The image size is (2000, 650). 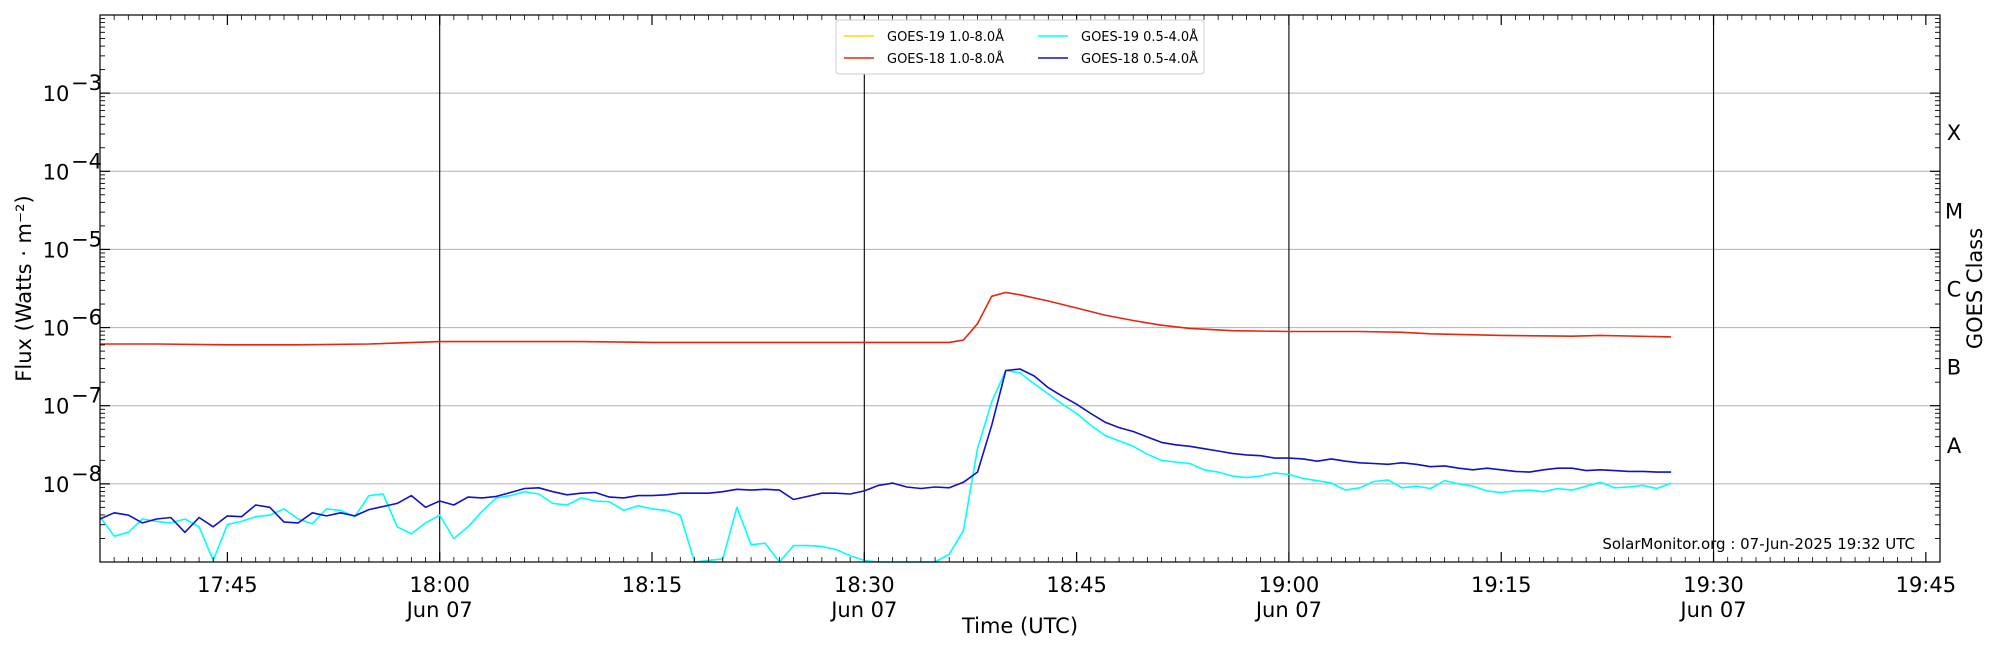 I want to click on goes-class-label: A, so click(x=1954, y=446).